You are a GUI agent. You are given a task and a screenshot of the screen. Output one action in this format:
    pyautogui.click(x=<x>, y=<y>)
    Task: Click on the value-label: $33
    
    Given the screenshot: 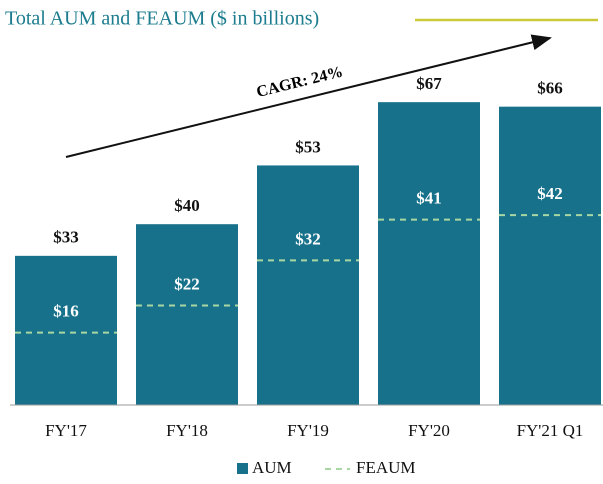 What is the action you would take?
    pyautogui.click(x=66, y=237)
    